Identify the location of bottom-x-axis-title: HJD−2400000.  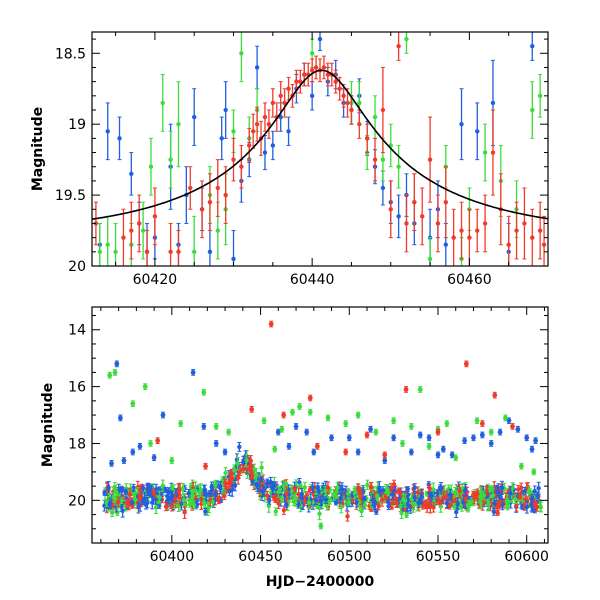
(320, 582).